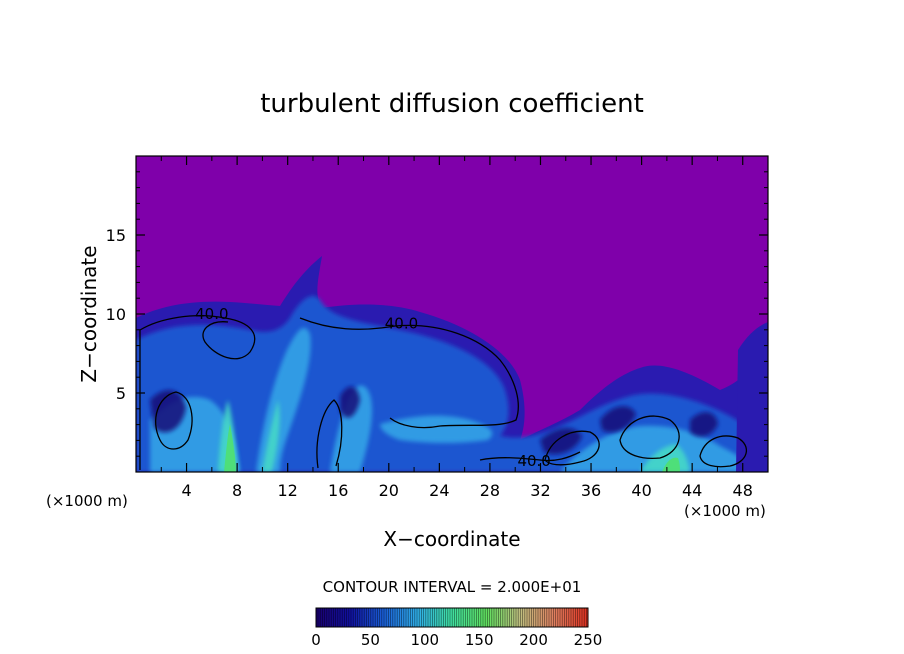  I want to click on x-unit-label-right: (×1000 m), so click(725, 511).